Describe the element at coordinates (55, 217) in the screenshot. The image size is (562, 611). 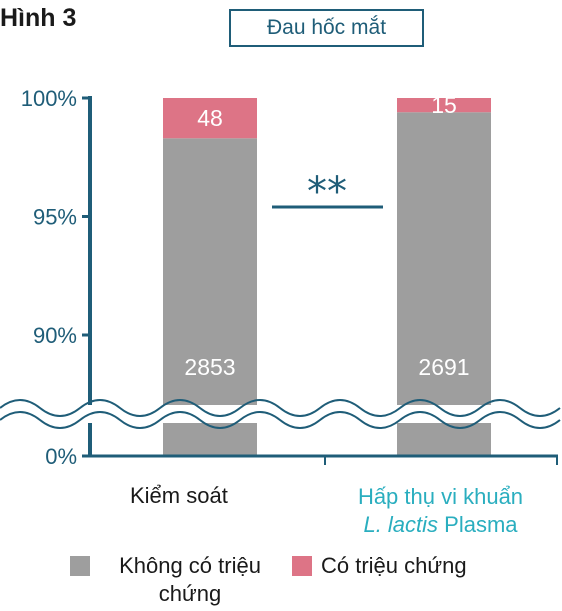
I see `y-tick-label-1: 95%` at that location.